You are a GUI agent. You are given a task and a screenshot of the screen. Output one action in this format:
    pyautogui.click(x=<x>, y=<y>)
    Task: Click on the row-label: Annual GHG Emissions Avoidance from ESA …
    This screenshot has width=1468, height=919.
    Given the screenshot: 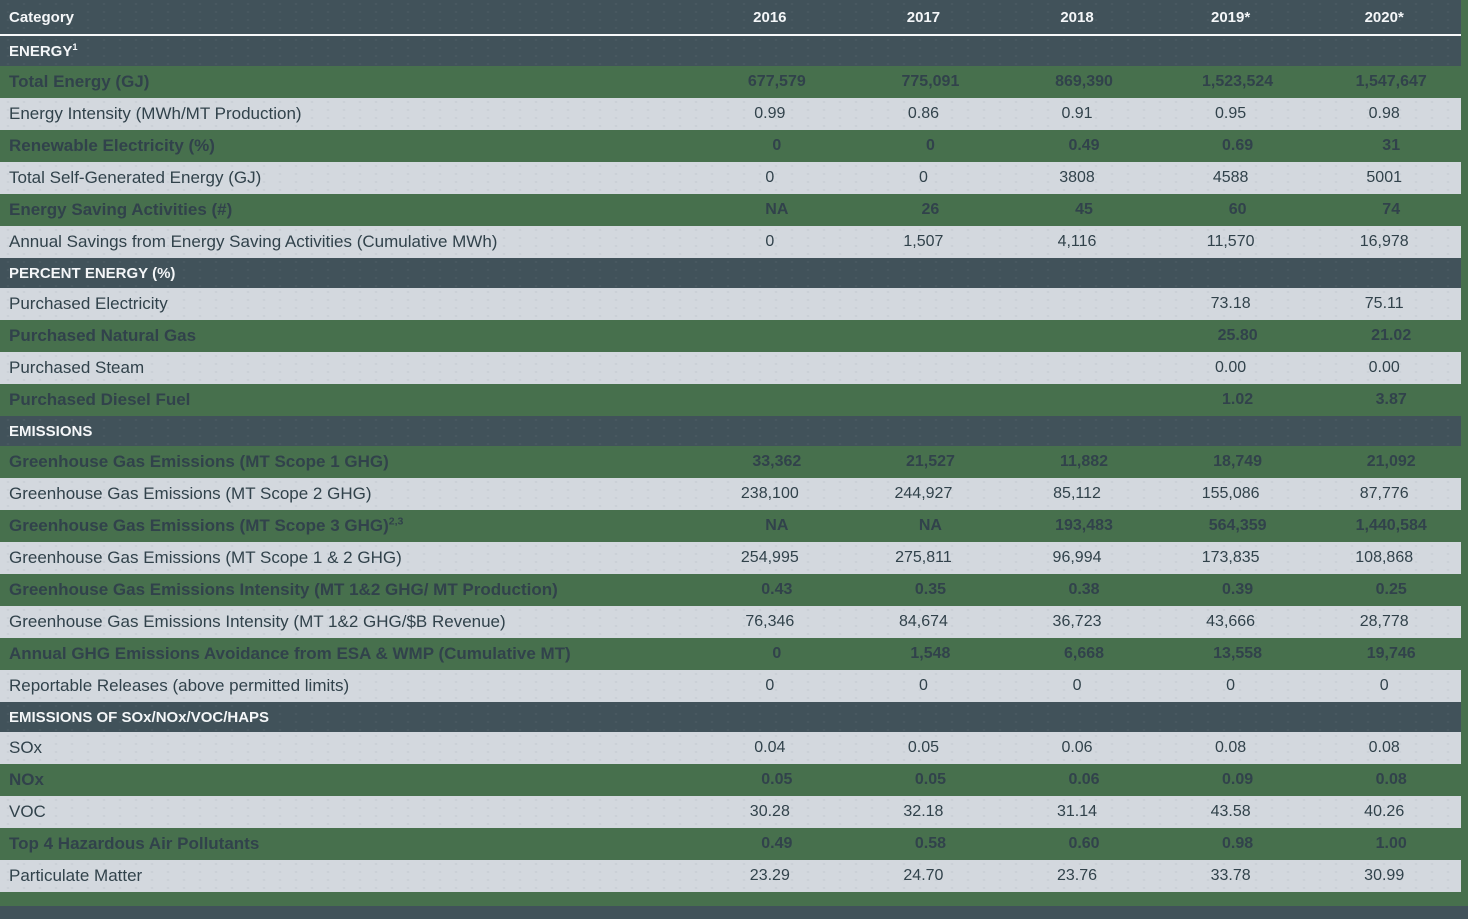 What is the action you would take?
    pyautogui.click(x=350, y=654)
    